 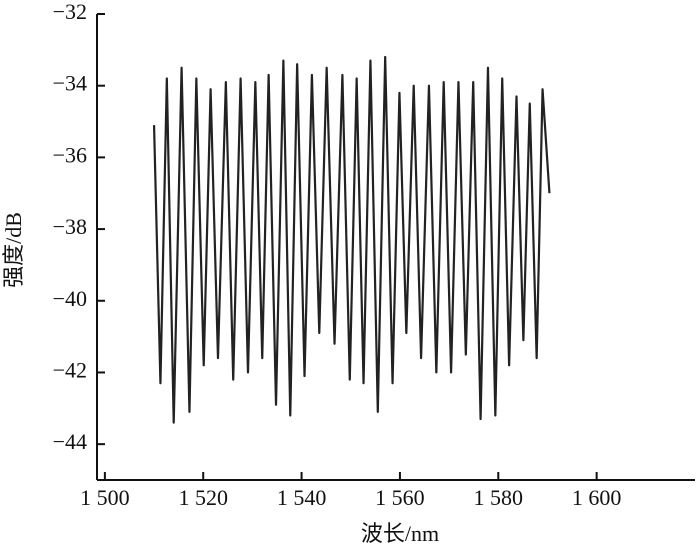 I want to click on y-tick-label: −40, so click(x=70, y=298).